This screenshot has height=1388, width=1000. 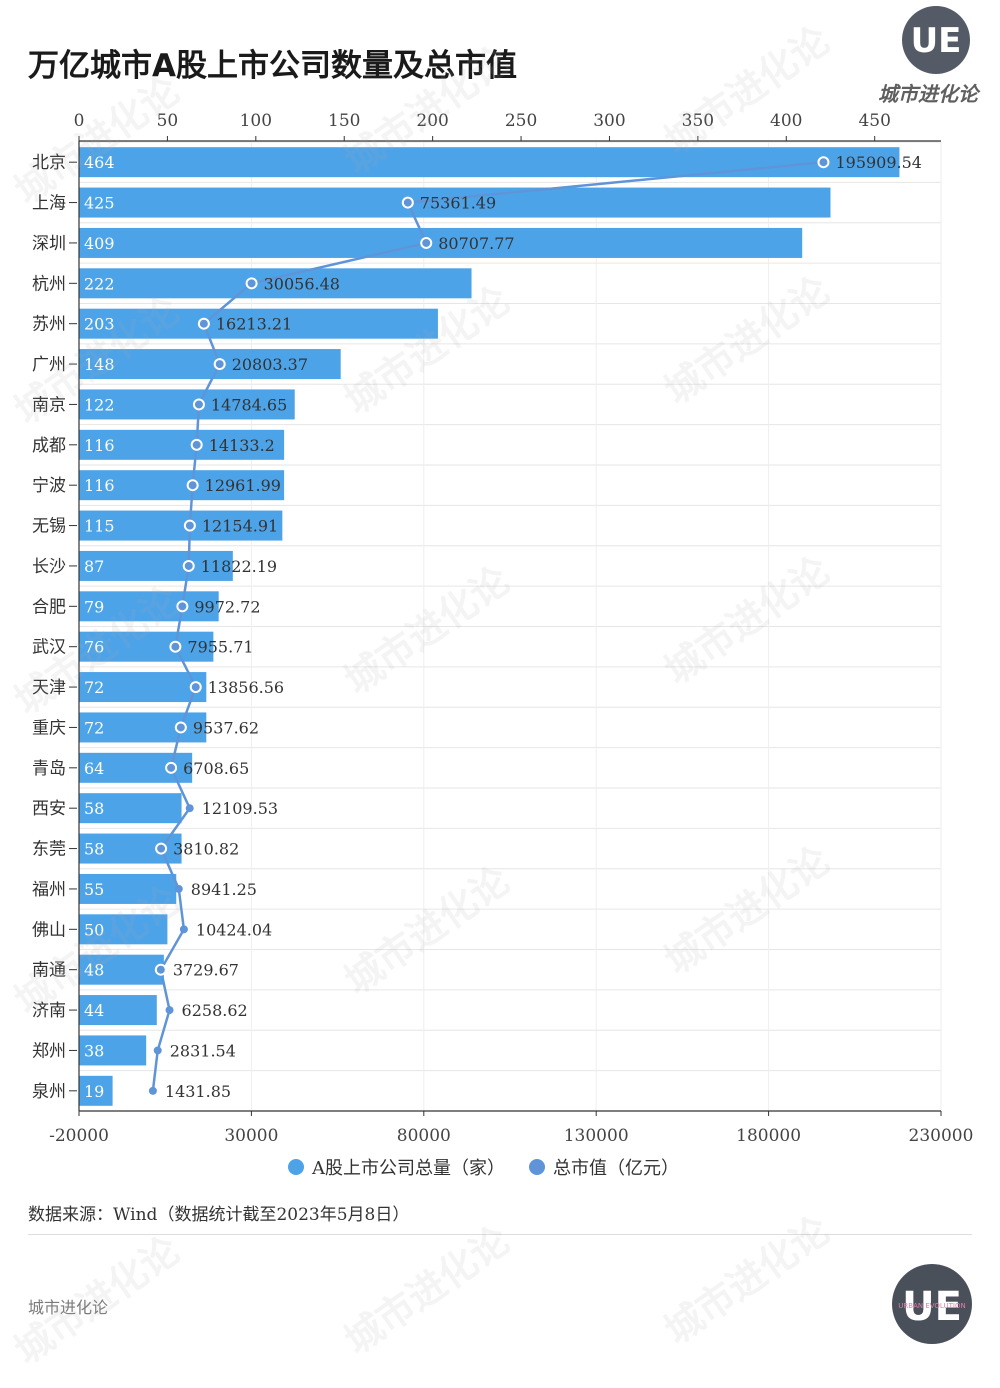 What do you see at coordinates (94, 1010) in the screenshot?
I see `bar-value-label: 44` at bounding box center [94, 1010].